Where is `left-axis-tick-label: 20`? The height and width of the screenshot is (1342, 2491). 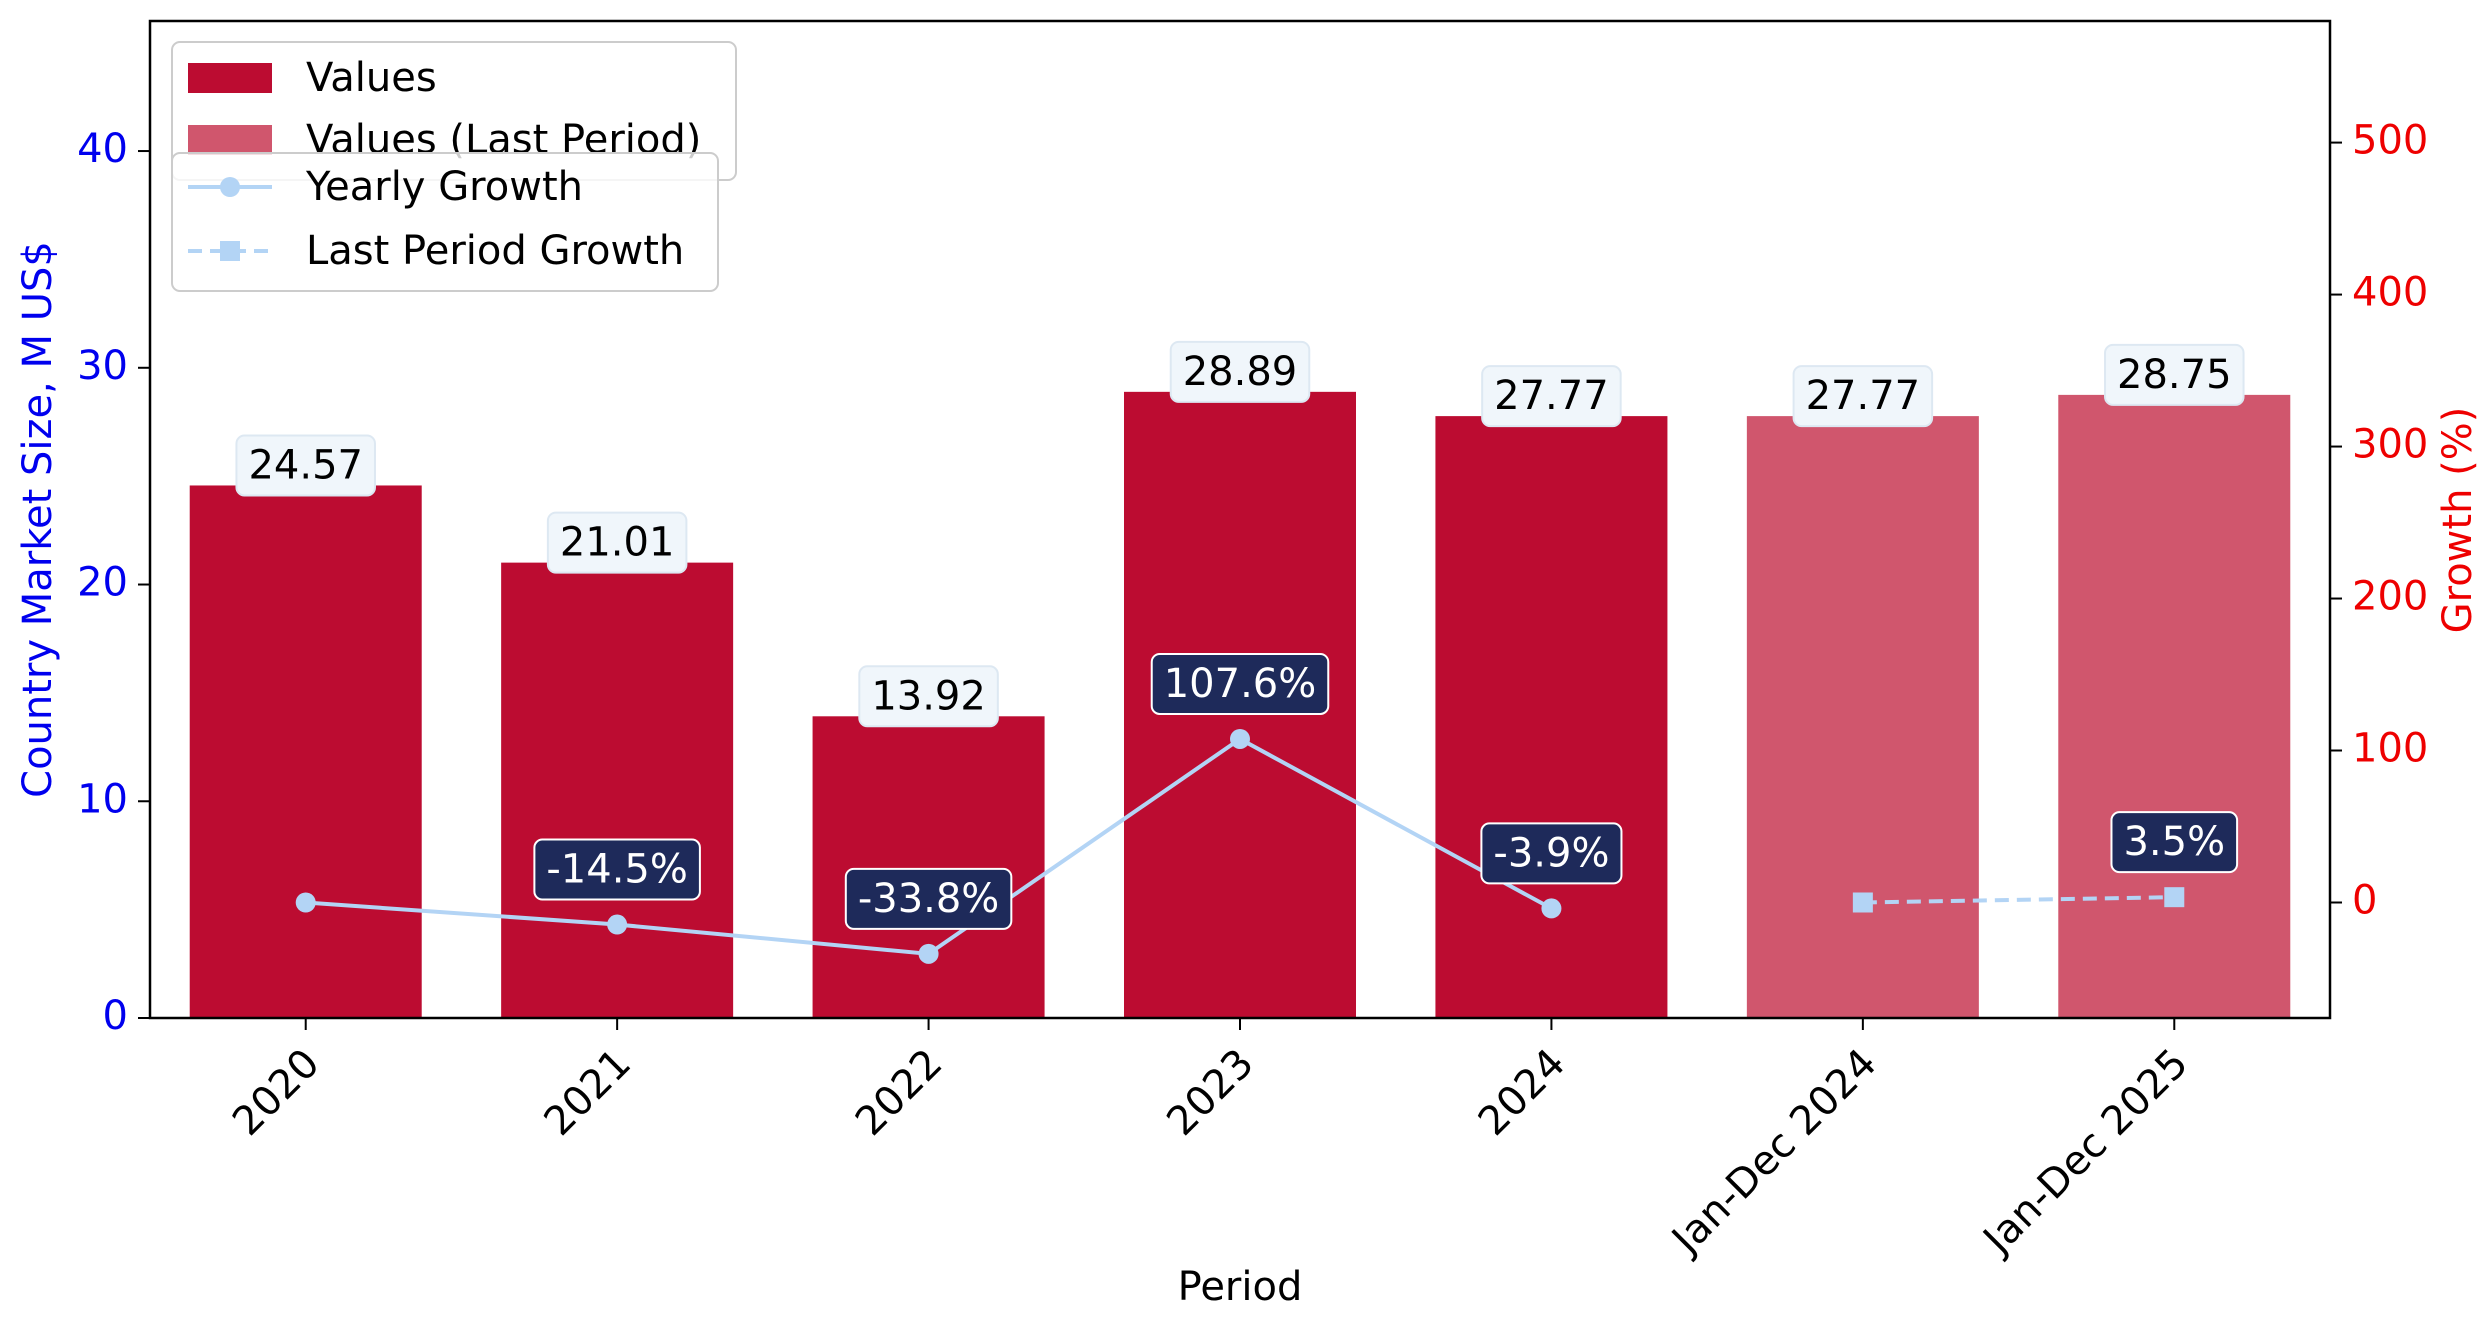 left-axis-tick-label: 20 is located at coordinates (102, 583).